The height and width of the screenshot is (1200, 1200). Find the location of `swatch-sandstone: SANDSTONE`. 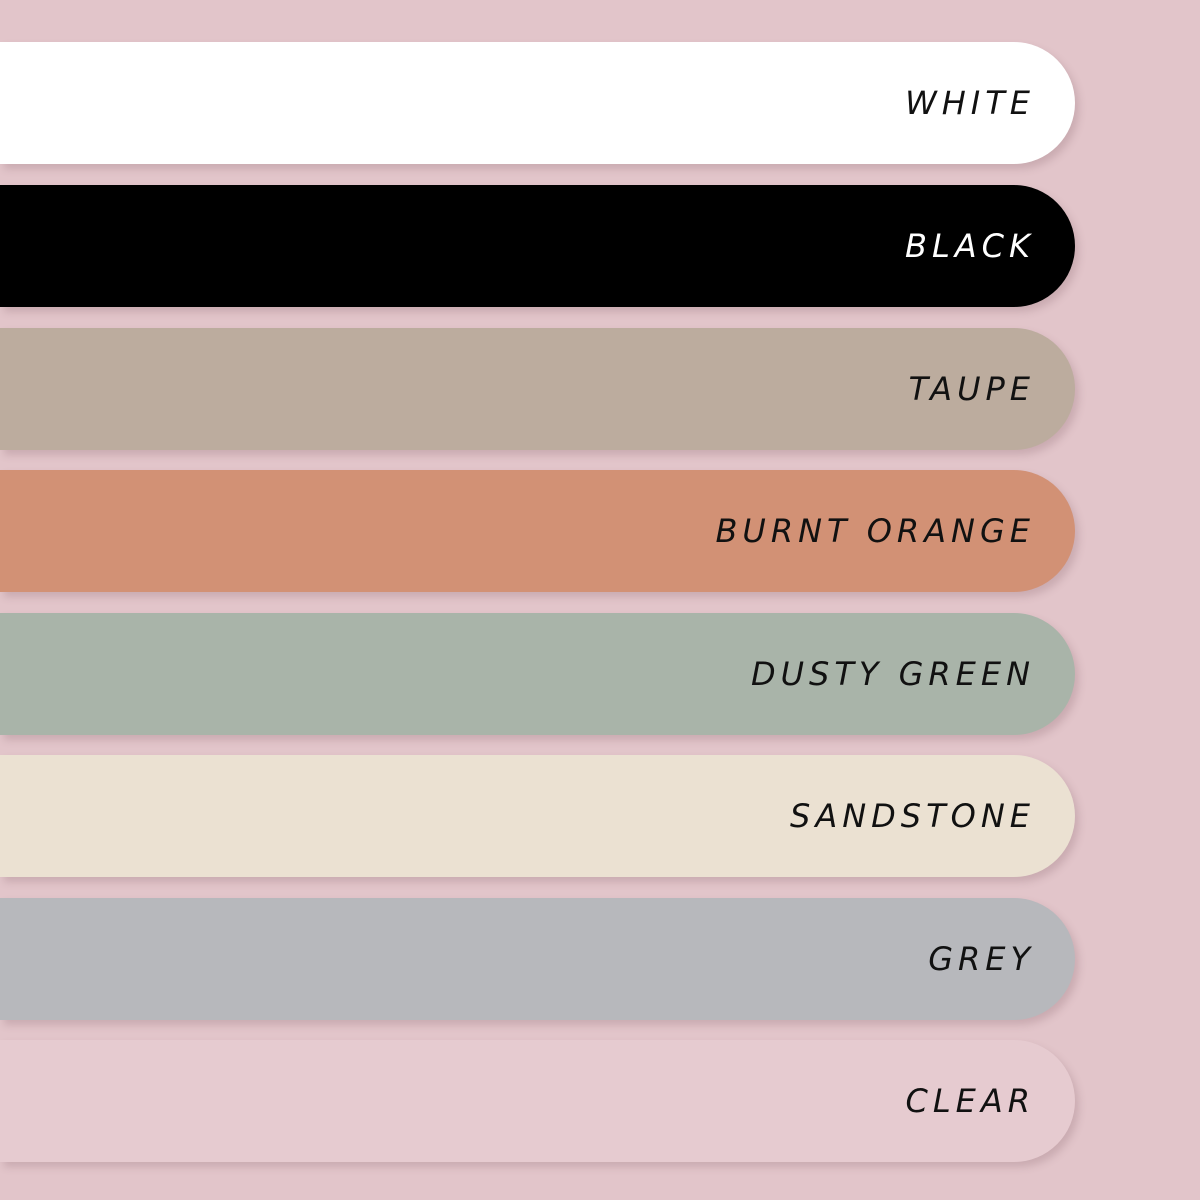

swatch-sandstone: SANDSTONE is located at coordinates (537, 816).